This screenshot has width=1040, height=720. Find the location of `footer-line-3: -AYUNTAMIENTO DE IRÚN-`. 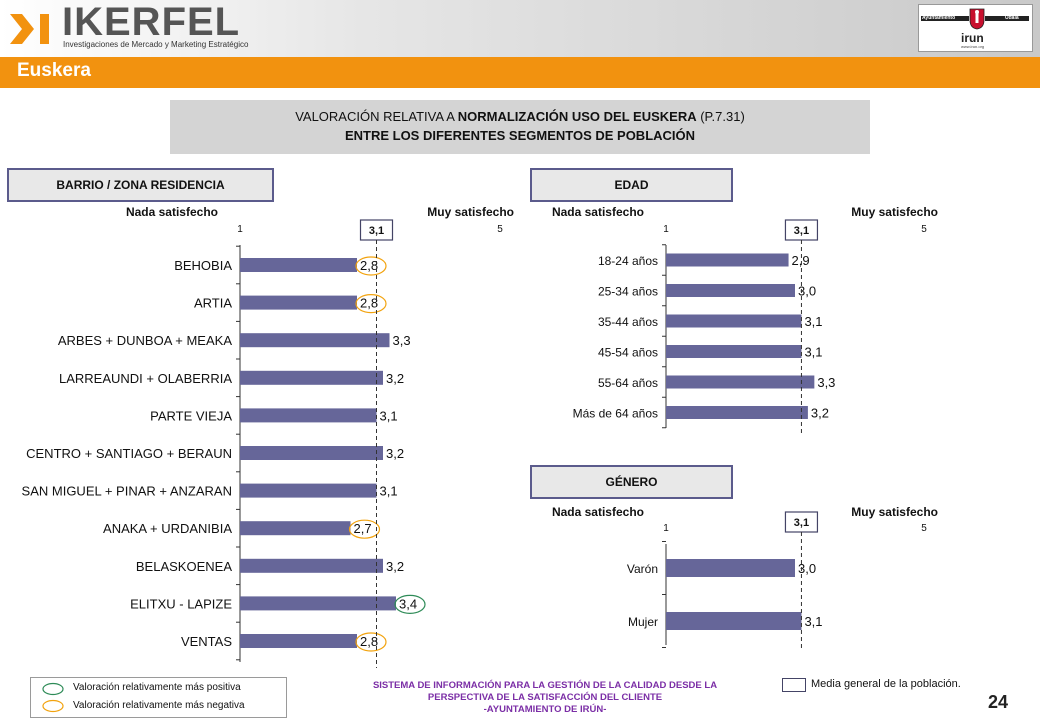

footer-line-3: -AYUNTAMIENTO DE IRÚN- is located at coordinates (545, 709).